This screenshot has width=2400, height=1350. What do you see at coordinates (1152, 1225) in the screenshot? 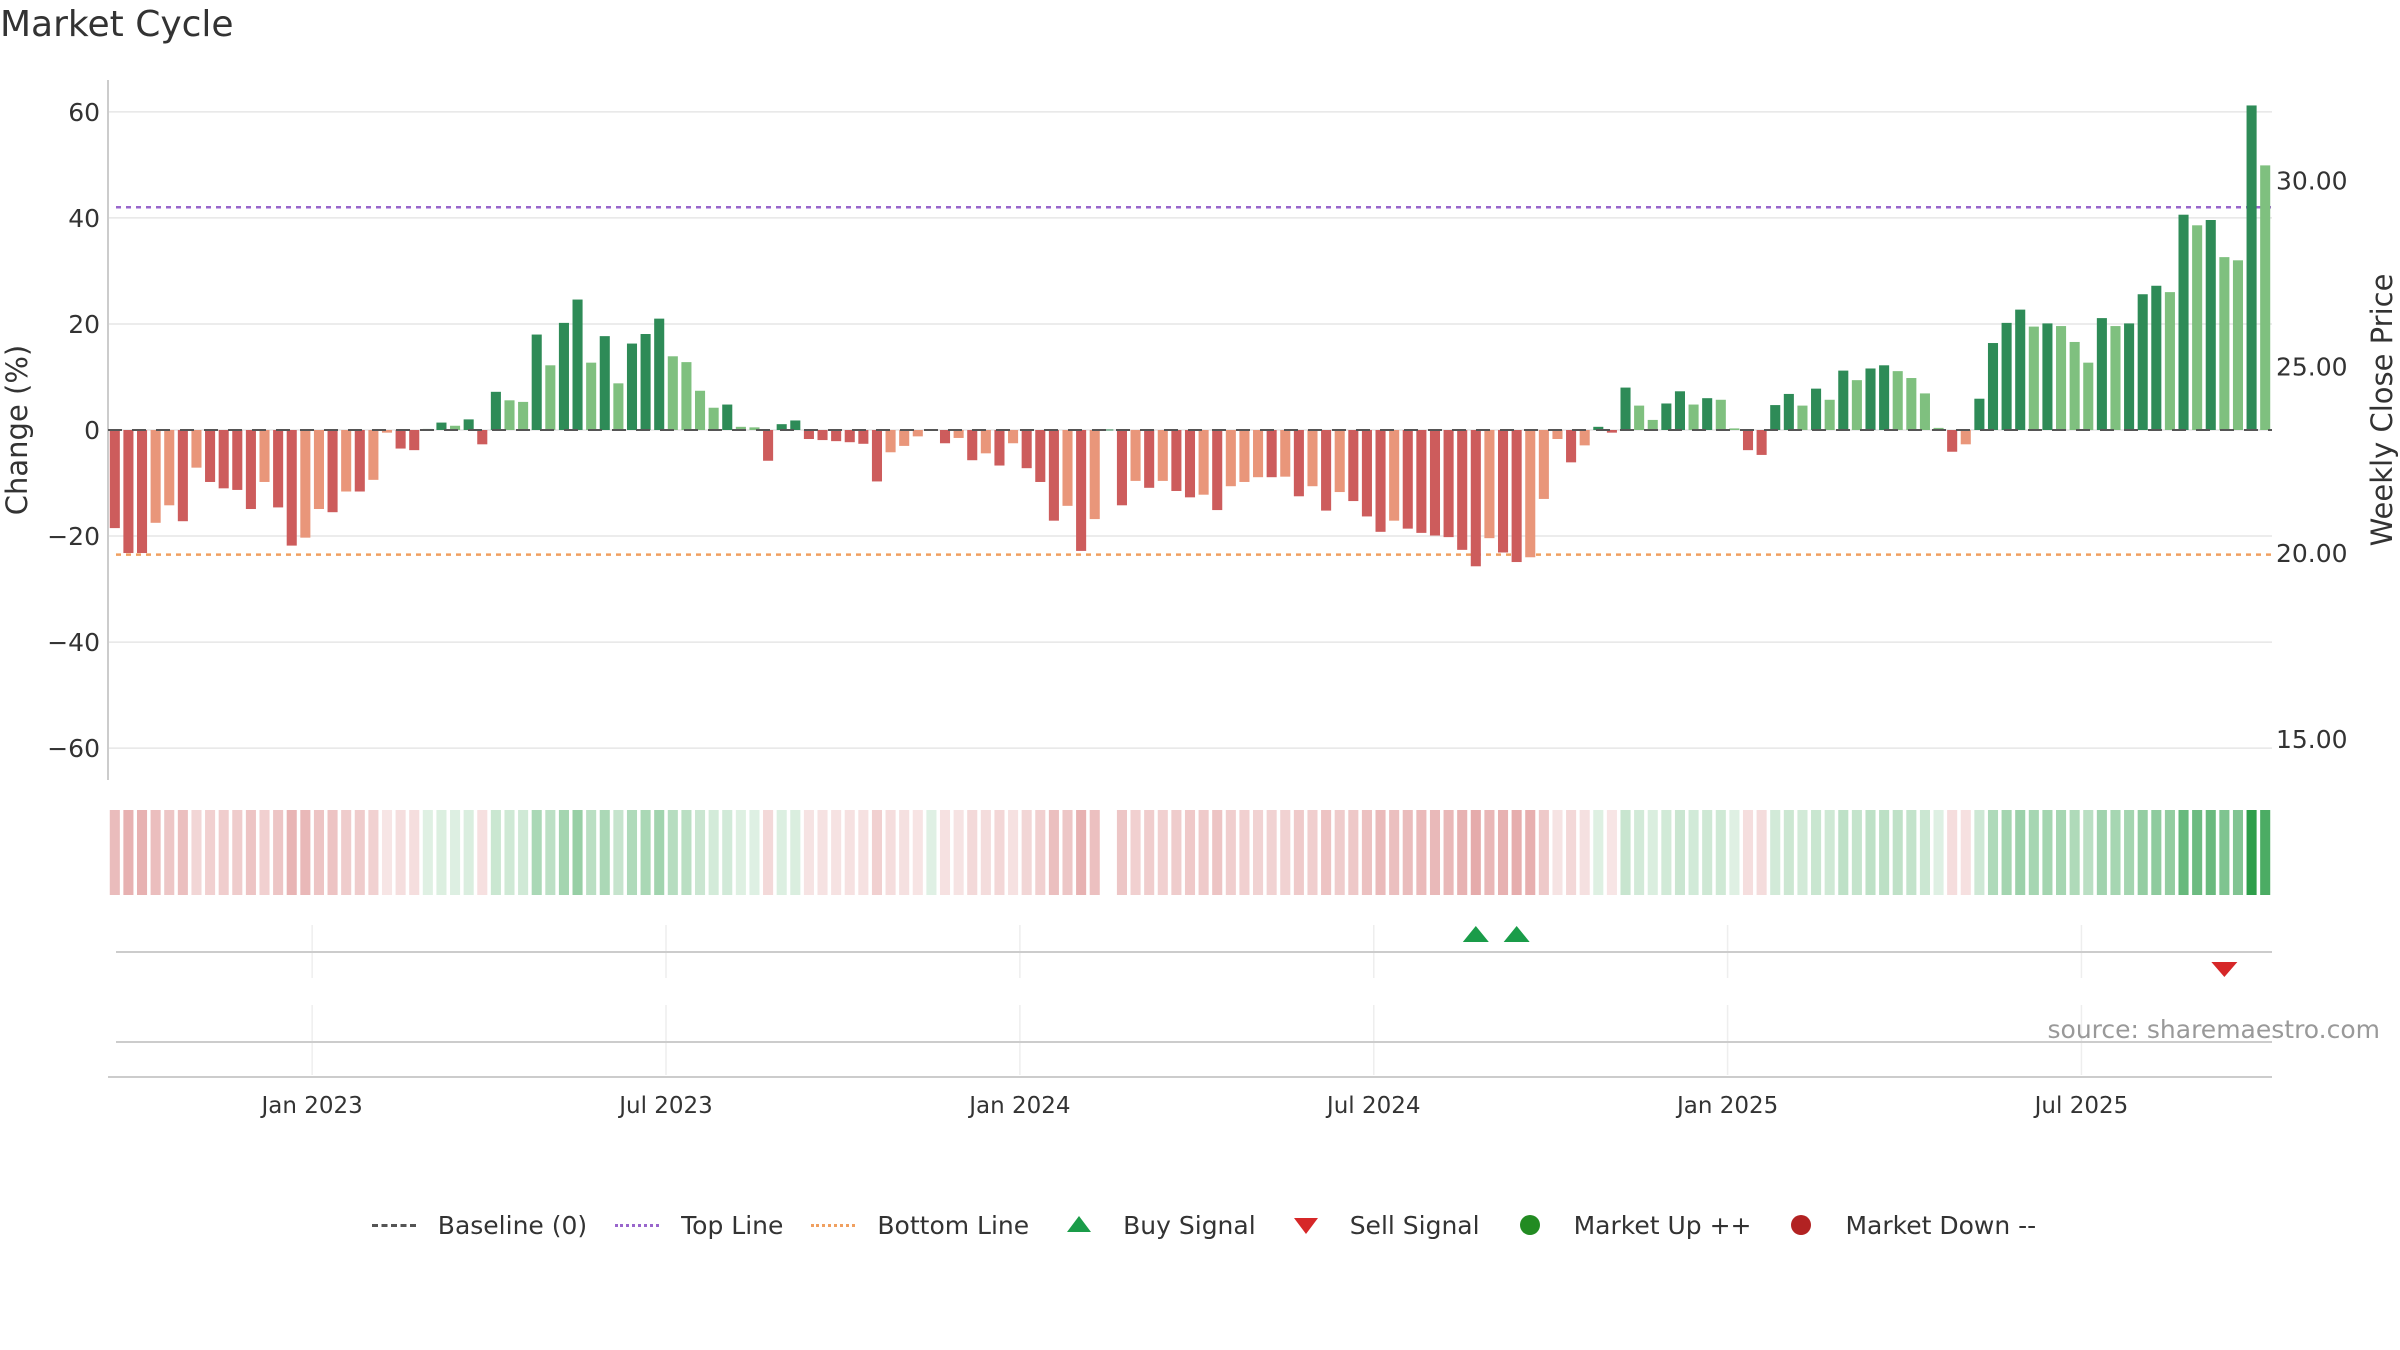
I see `legend-buy-signal: Buy Signal` at bounding box center [1152, 1225].